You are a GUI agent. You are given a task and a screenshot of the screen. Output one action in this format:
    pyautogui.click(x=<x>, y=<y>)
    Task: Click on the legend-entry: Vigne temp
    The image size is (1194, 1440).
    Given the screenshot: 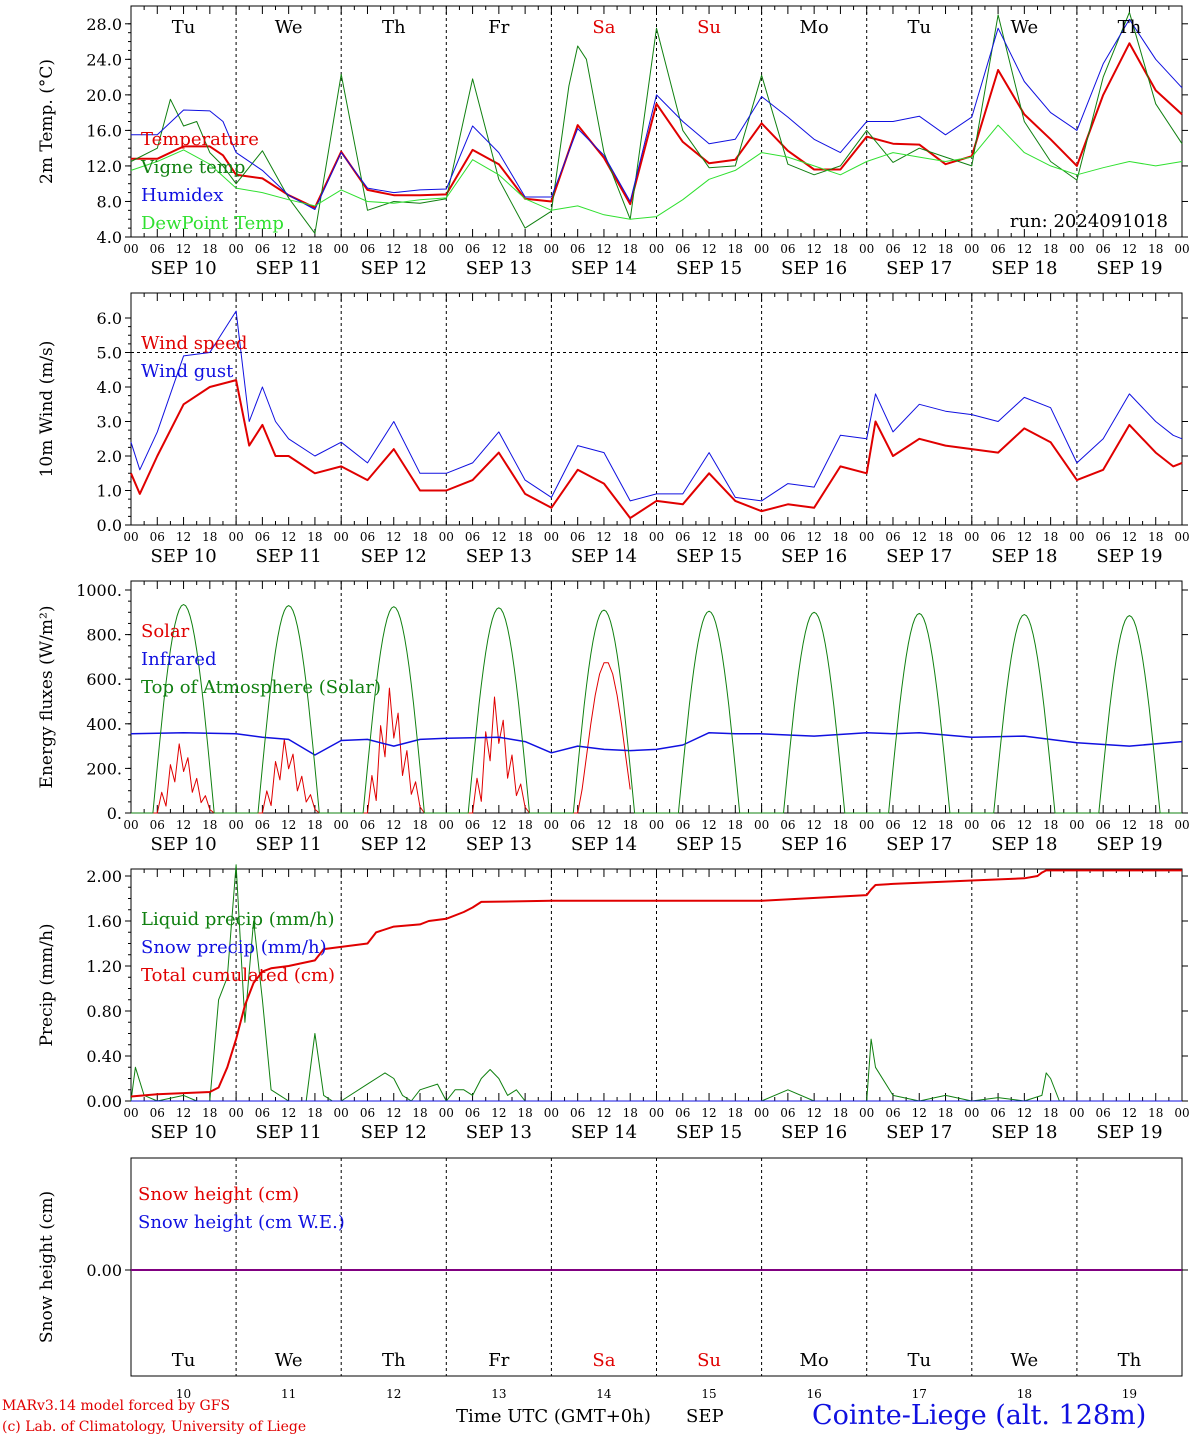 What is the action you would take?
    pyautogui.click(x=192, y=167)
    